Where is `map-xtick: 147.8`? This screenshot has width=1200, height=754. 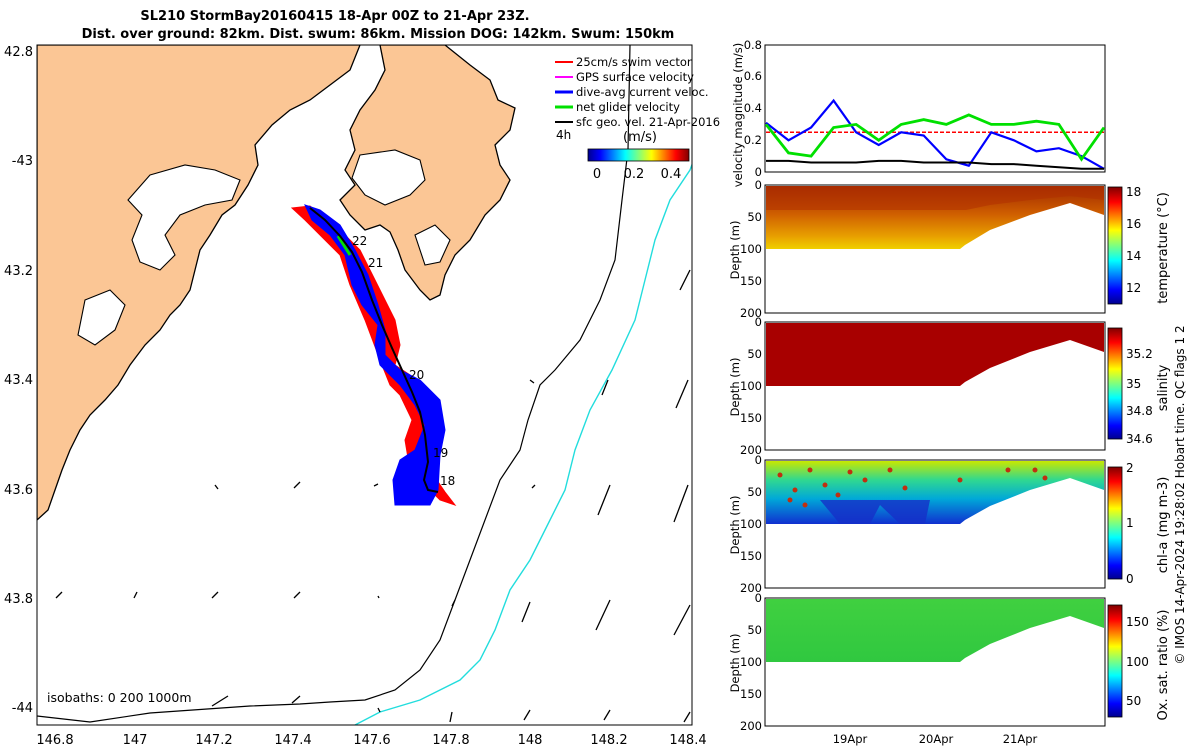 map-xtick: 147.8 is located at coordinates (450, 740).